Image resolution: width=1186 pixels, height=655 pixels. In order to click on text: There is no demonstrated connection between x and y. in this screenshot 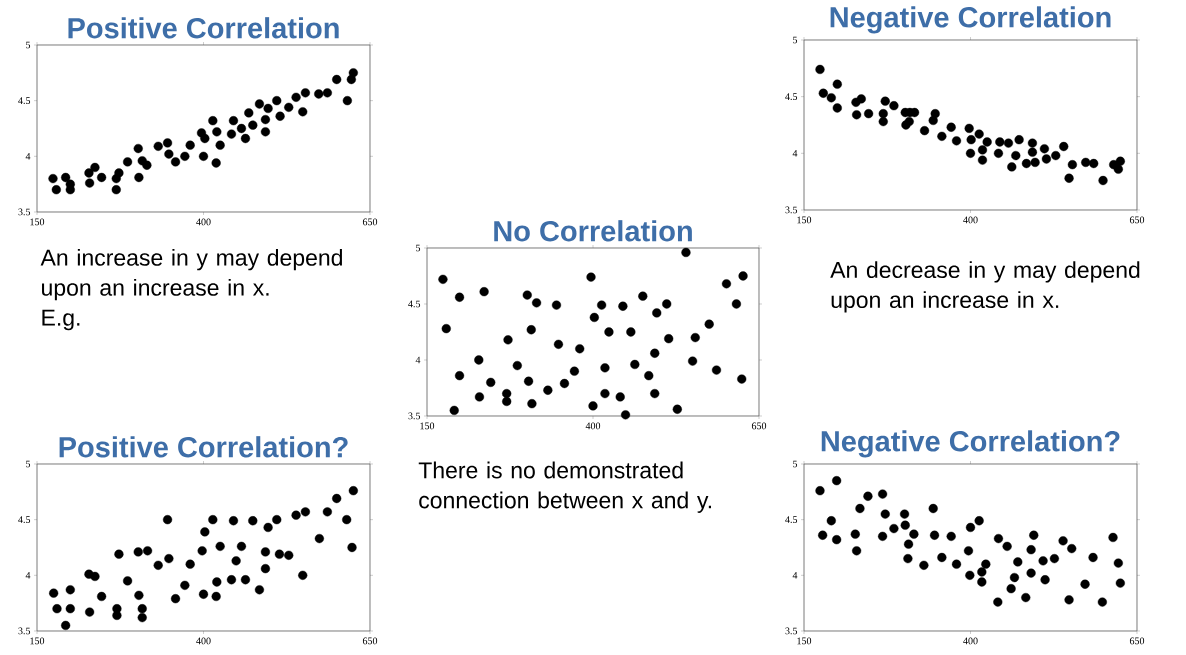, I will do `click(565, 487)`.